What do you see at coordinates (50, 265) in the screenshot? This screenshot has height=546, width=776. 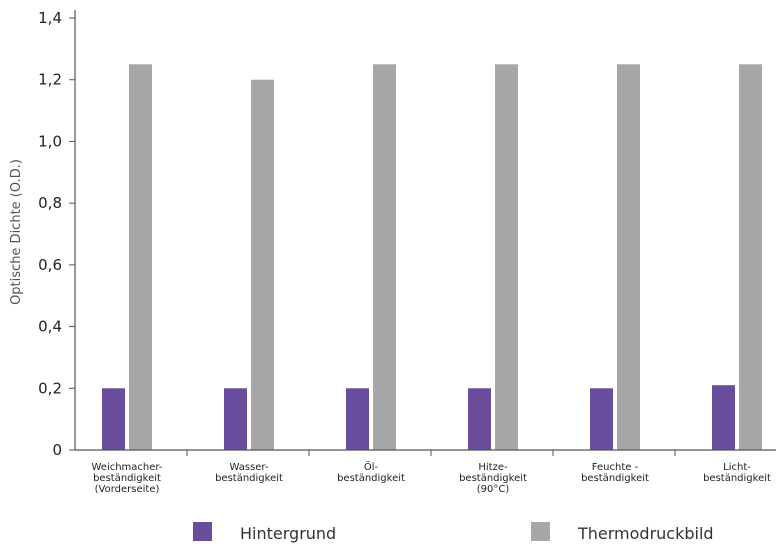 I see `y-tick-label: 0,6` at bounding box center [50, 265].